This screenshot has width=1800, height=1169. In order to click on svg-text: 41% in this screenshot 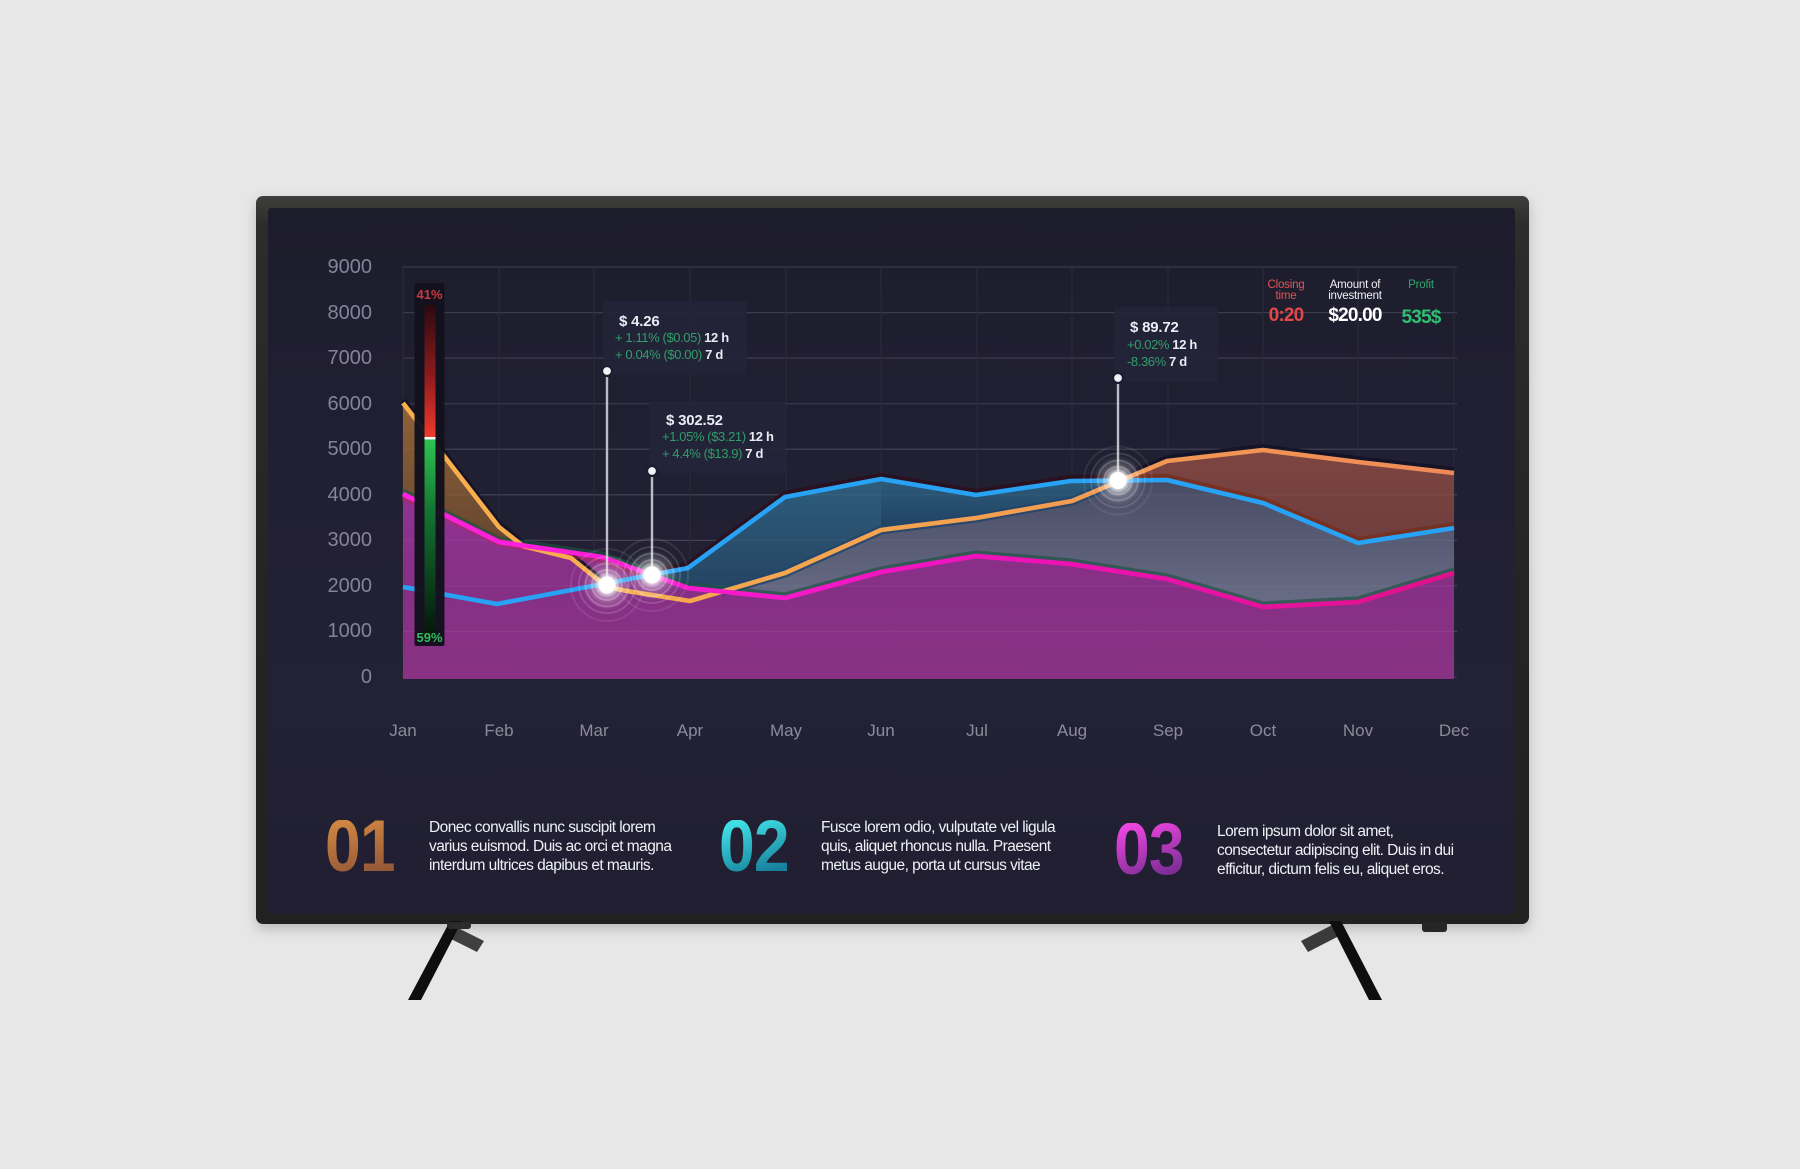, I will do `click(429, 294)`.